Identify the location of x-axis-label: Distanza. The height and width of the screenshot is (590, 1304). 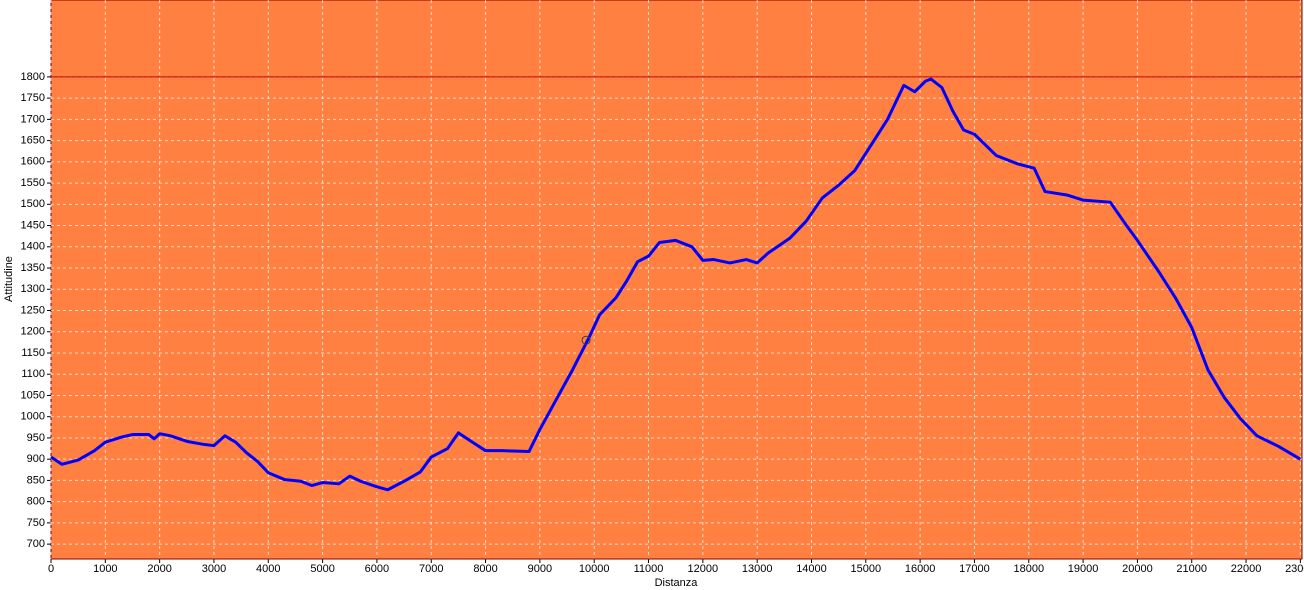
(677, 583).